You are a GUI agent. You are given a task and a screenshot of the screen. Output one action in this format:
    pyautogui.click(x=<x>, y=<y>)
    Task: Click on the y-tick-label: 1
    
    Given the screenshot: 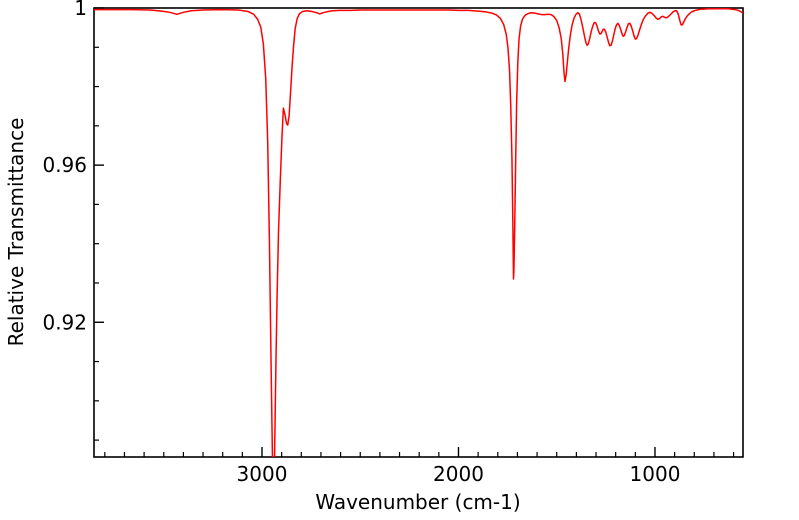 What is the action you would take?
    pyautogui.click(x=80, y=10)
    